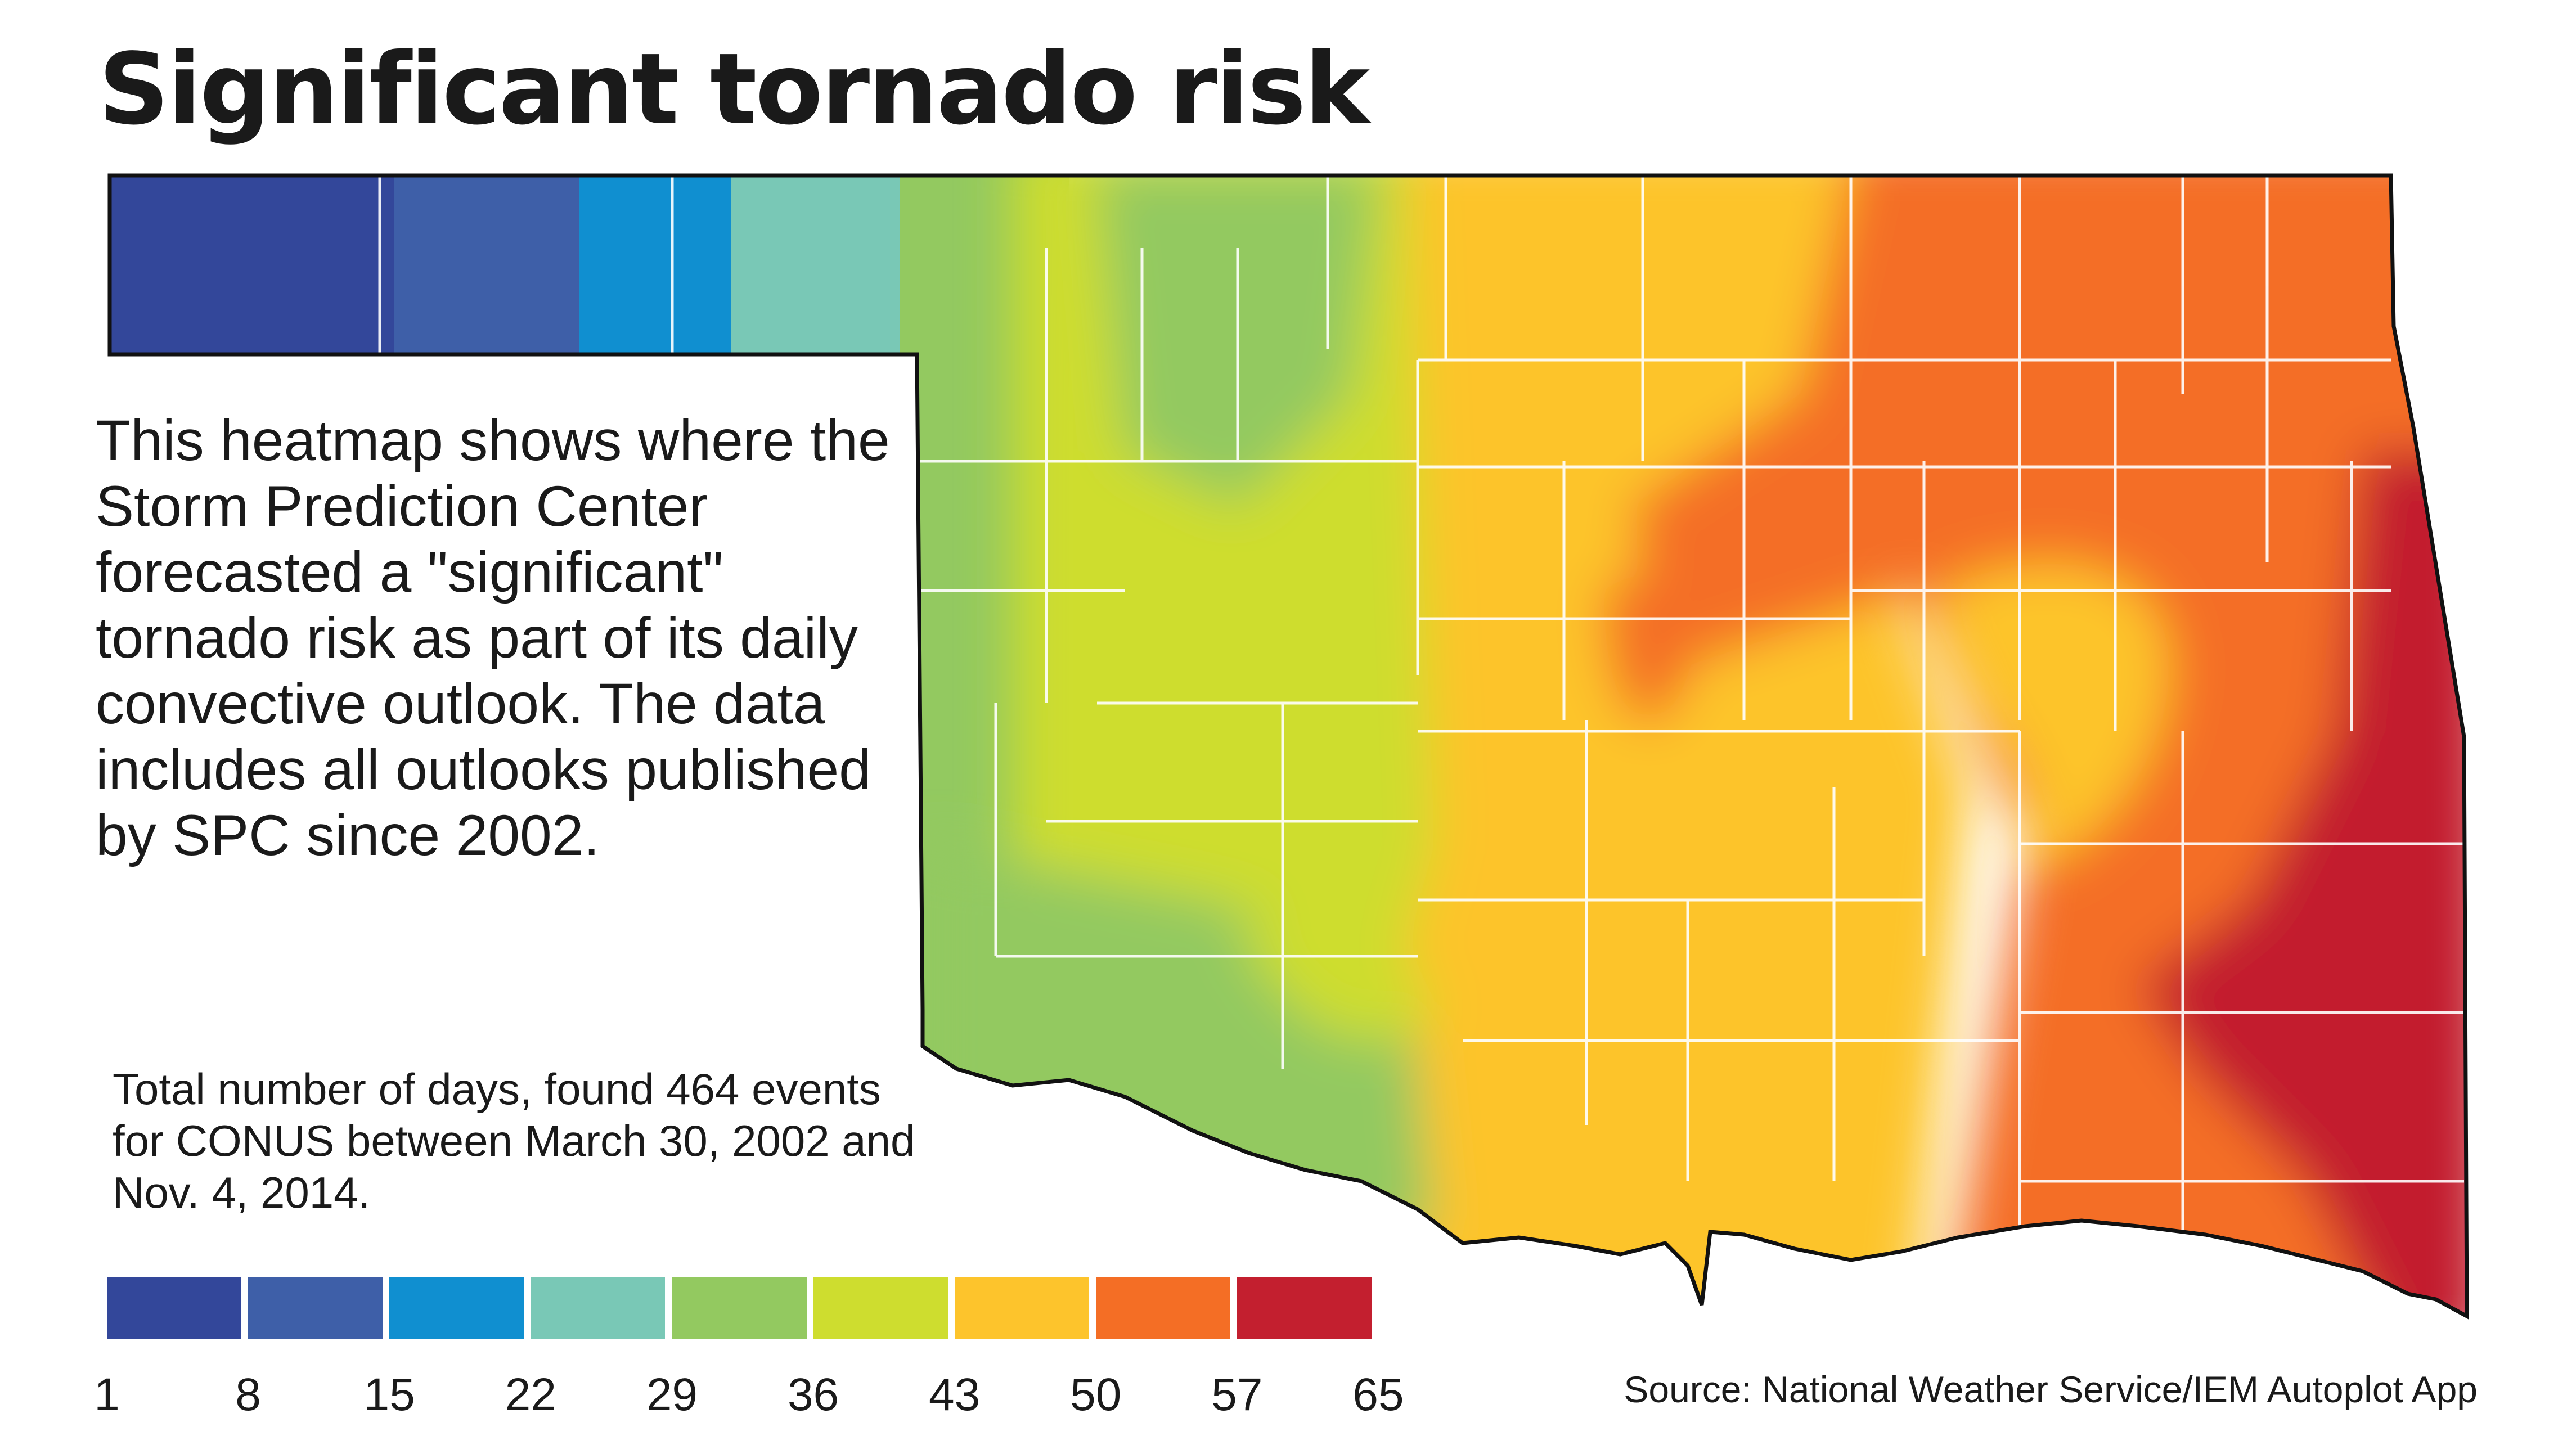 This screenshot has width=2576, height=1449. What do you see at coordinates (248, 1394) in the screenshot?
I see `legend-tick-label: 8` at bounding box center [248, 1394].